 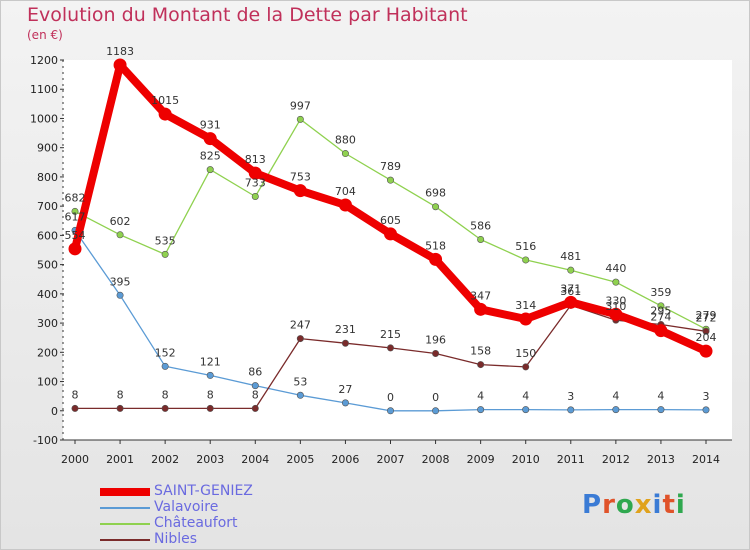 What do you see at coordinates (75, 235) in the screenshot?
I see `data-label-saint-geniez: 554` at bounding box center [75, 235].